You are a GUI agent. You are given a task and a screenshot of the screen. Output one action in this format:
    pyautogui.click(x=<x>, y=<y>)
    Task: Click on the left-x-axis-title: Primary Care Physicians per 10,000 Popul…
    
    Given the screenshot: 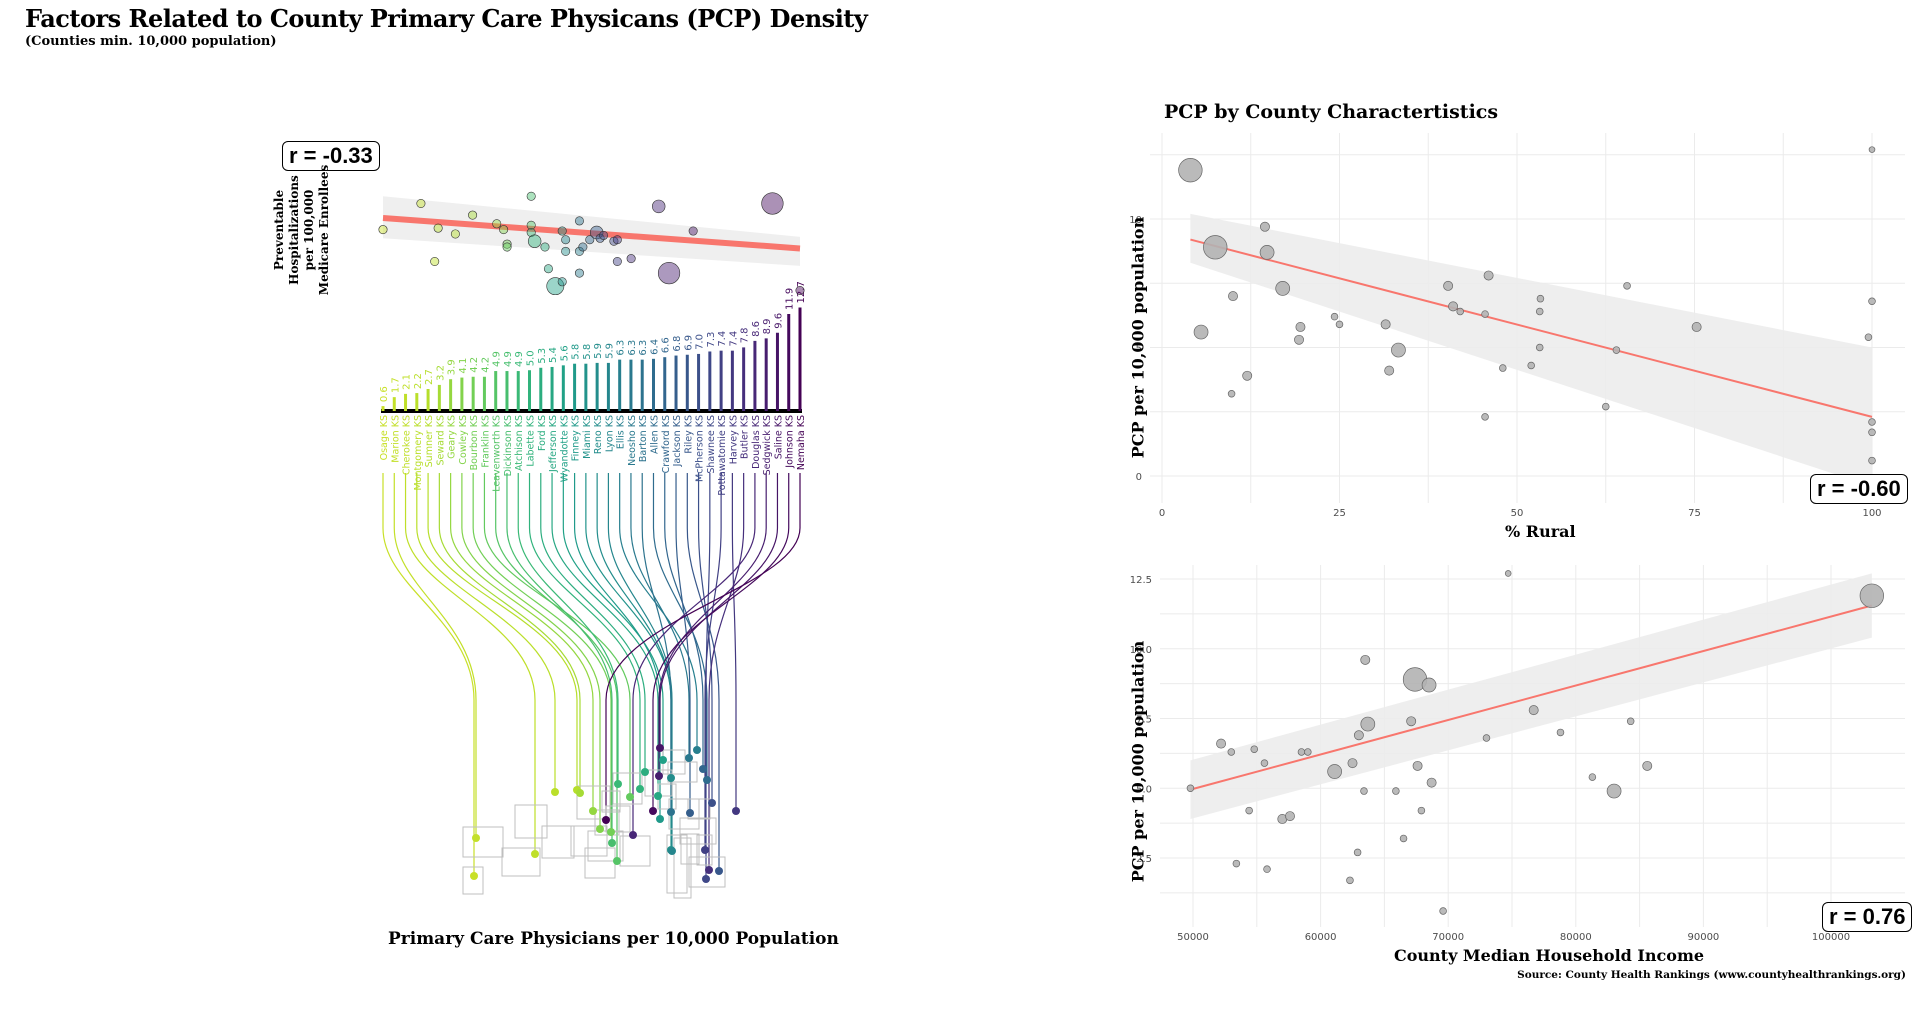 What is the action you would take?
    pyautogui.click(x=613, y=939)
    